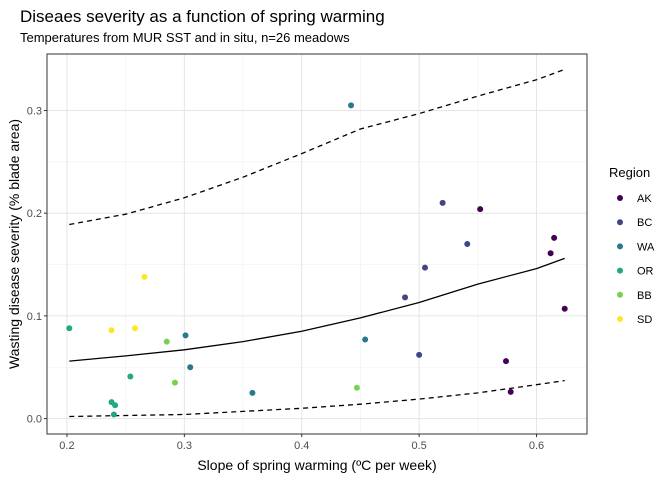  Describe the element at coordinates (620, 319) in the screenshot. I see `legend-key-sd` at that location.